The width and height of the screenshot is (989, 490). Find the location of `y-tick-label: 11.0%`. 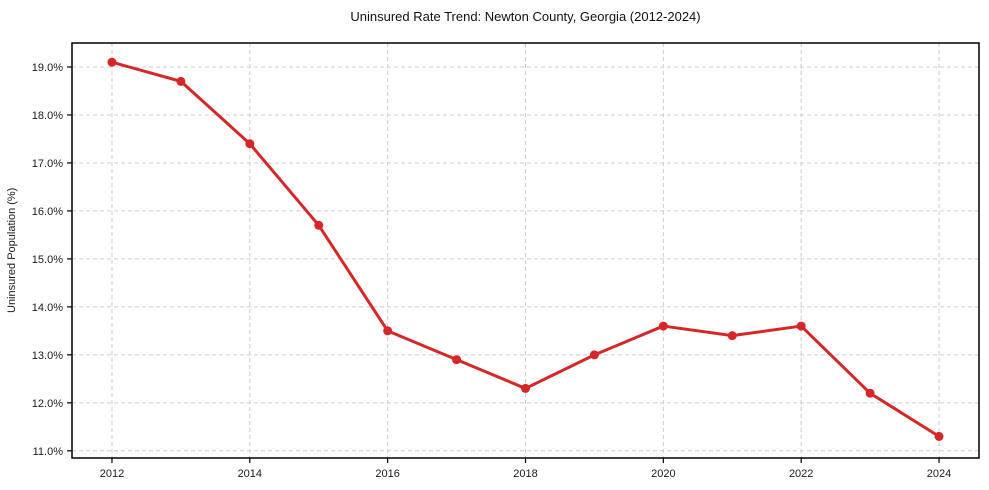

y-tick-label: 11.0% is located at coordinates (48, 452).